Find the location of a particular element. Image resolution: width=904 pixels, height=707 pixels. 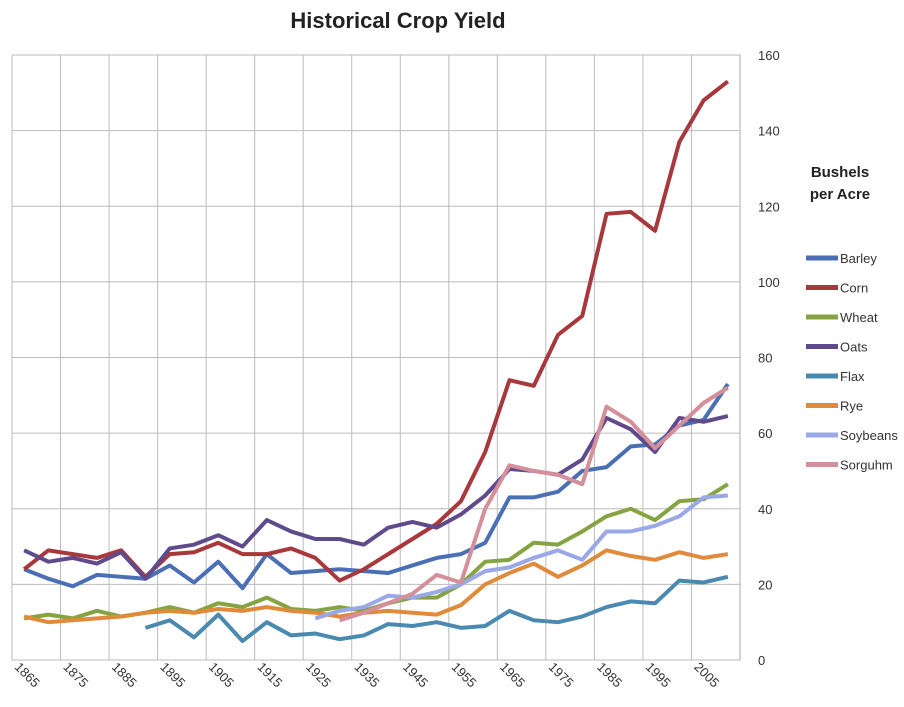

legend-label: Wheat is located at coordinates (859, 317).